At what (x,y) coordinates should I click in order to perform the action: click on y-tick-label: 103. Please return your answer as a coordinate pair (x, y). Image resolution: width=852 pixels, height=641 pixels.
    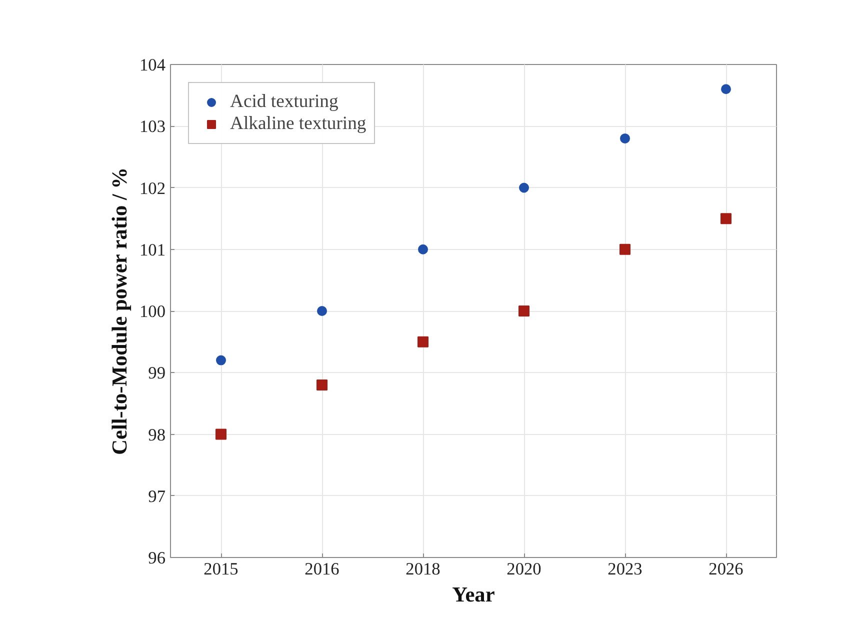
    Looking at the image, I should click on (153, 126).